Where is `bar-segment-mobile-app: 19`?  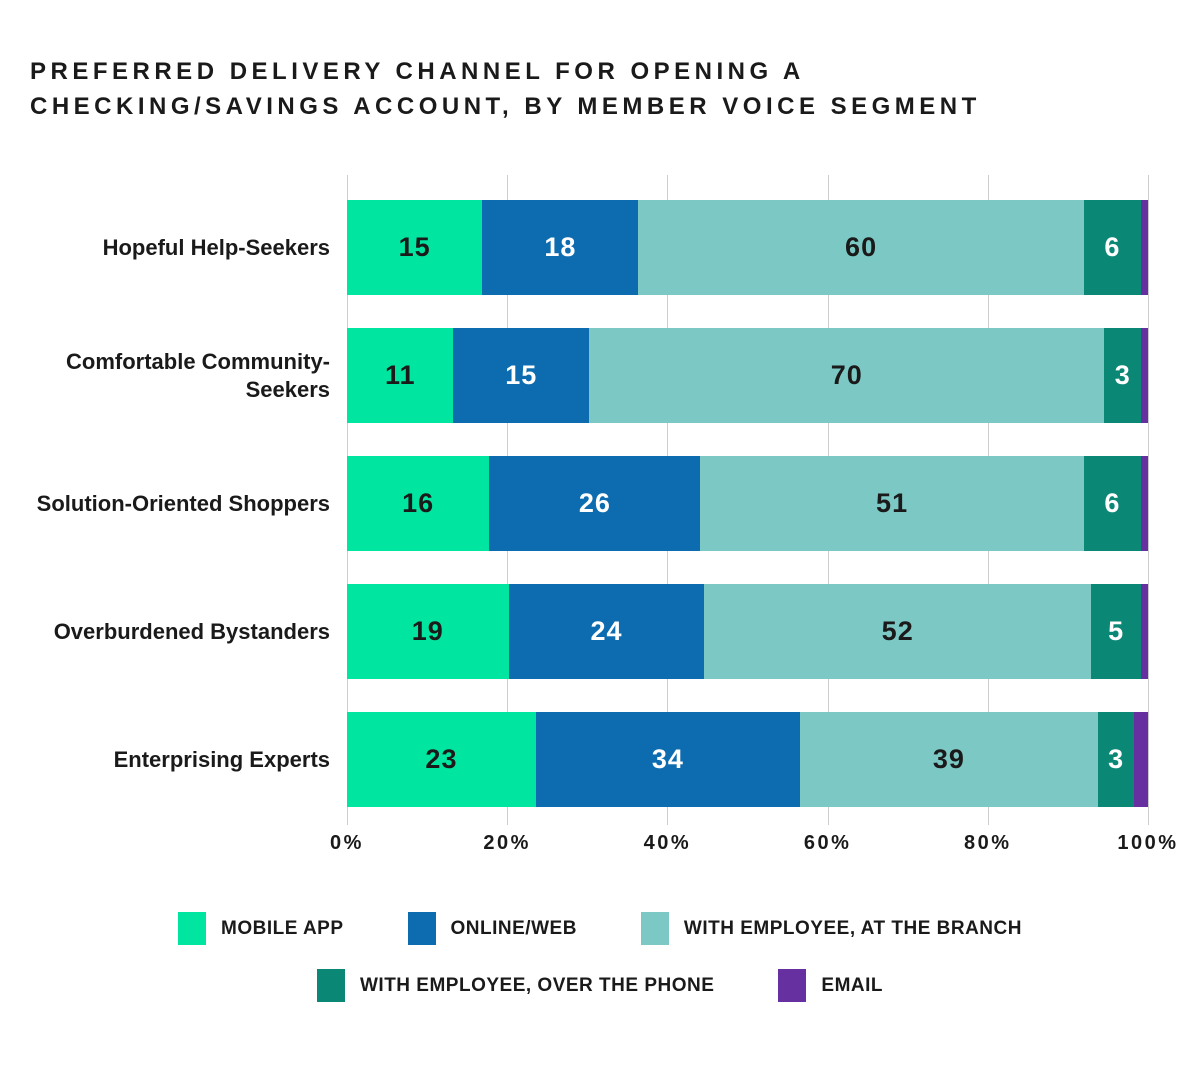 bar-segment-mobile-app: 19 is located at coordinates (428, 631).